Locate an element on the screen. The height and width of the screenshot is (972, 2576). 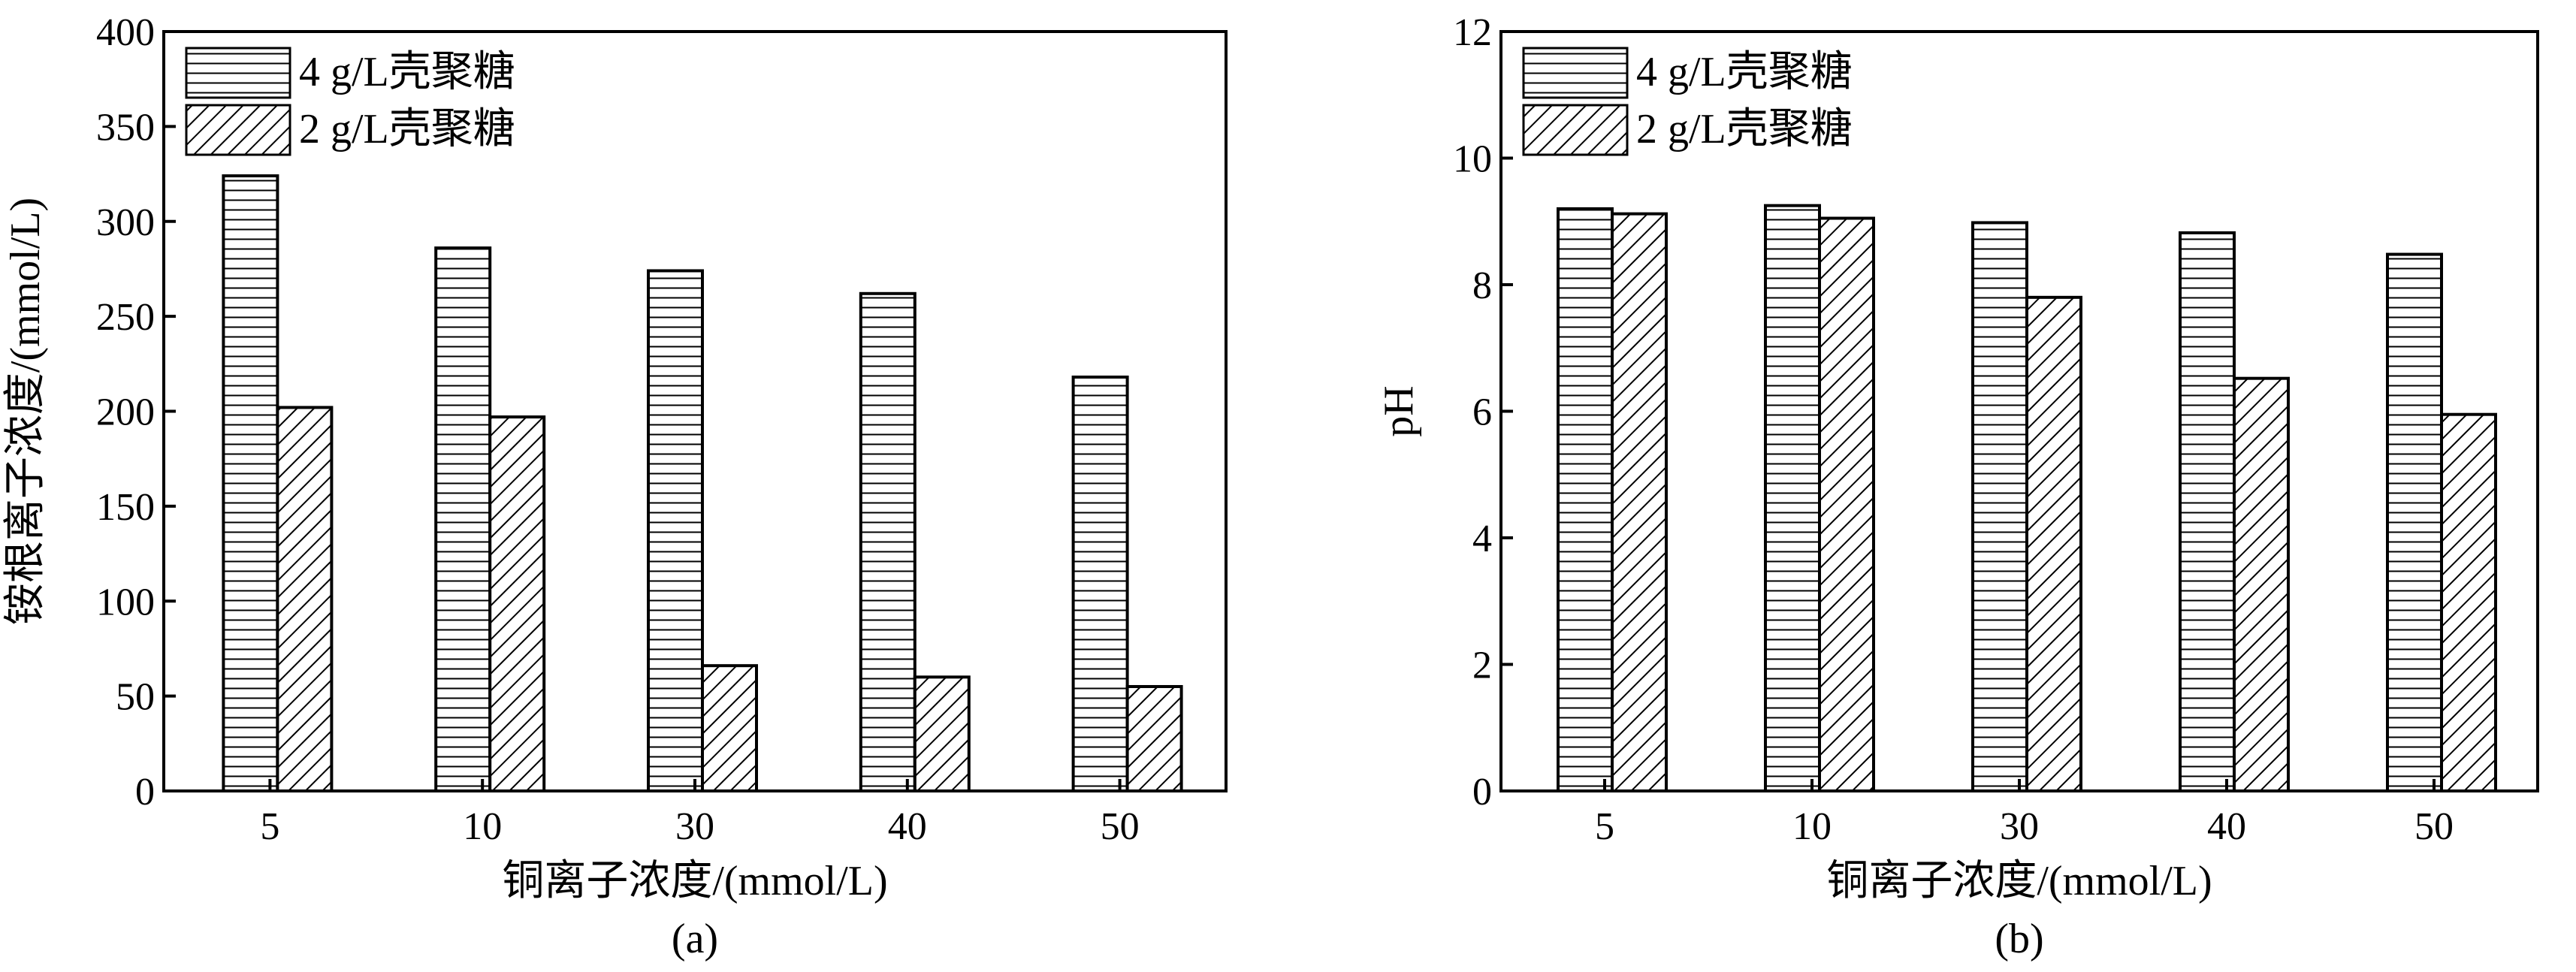
y-tick-label: 12 is located at coordinates (1472, 32).